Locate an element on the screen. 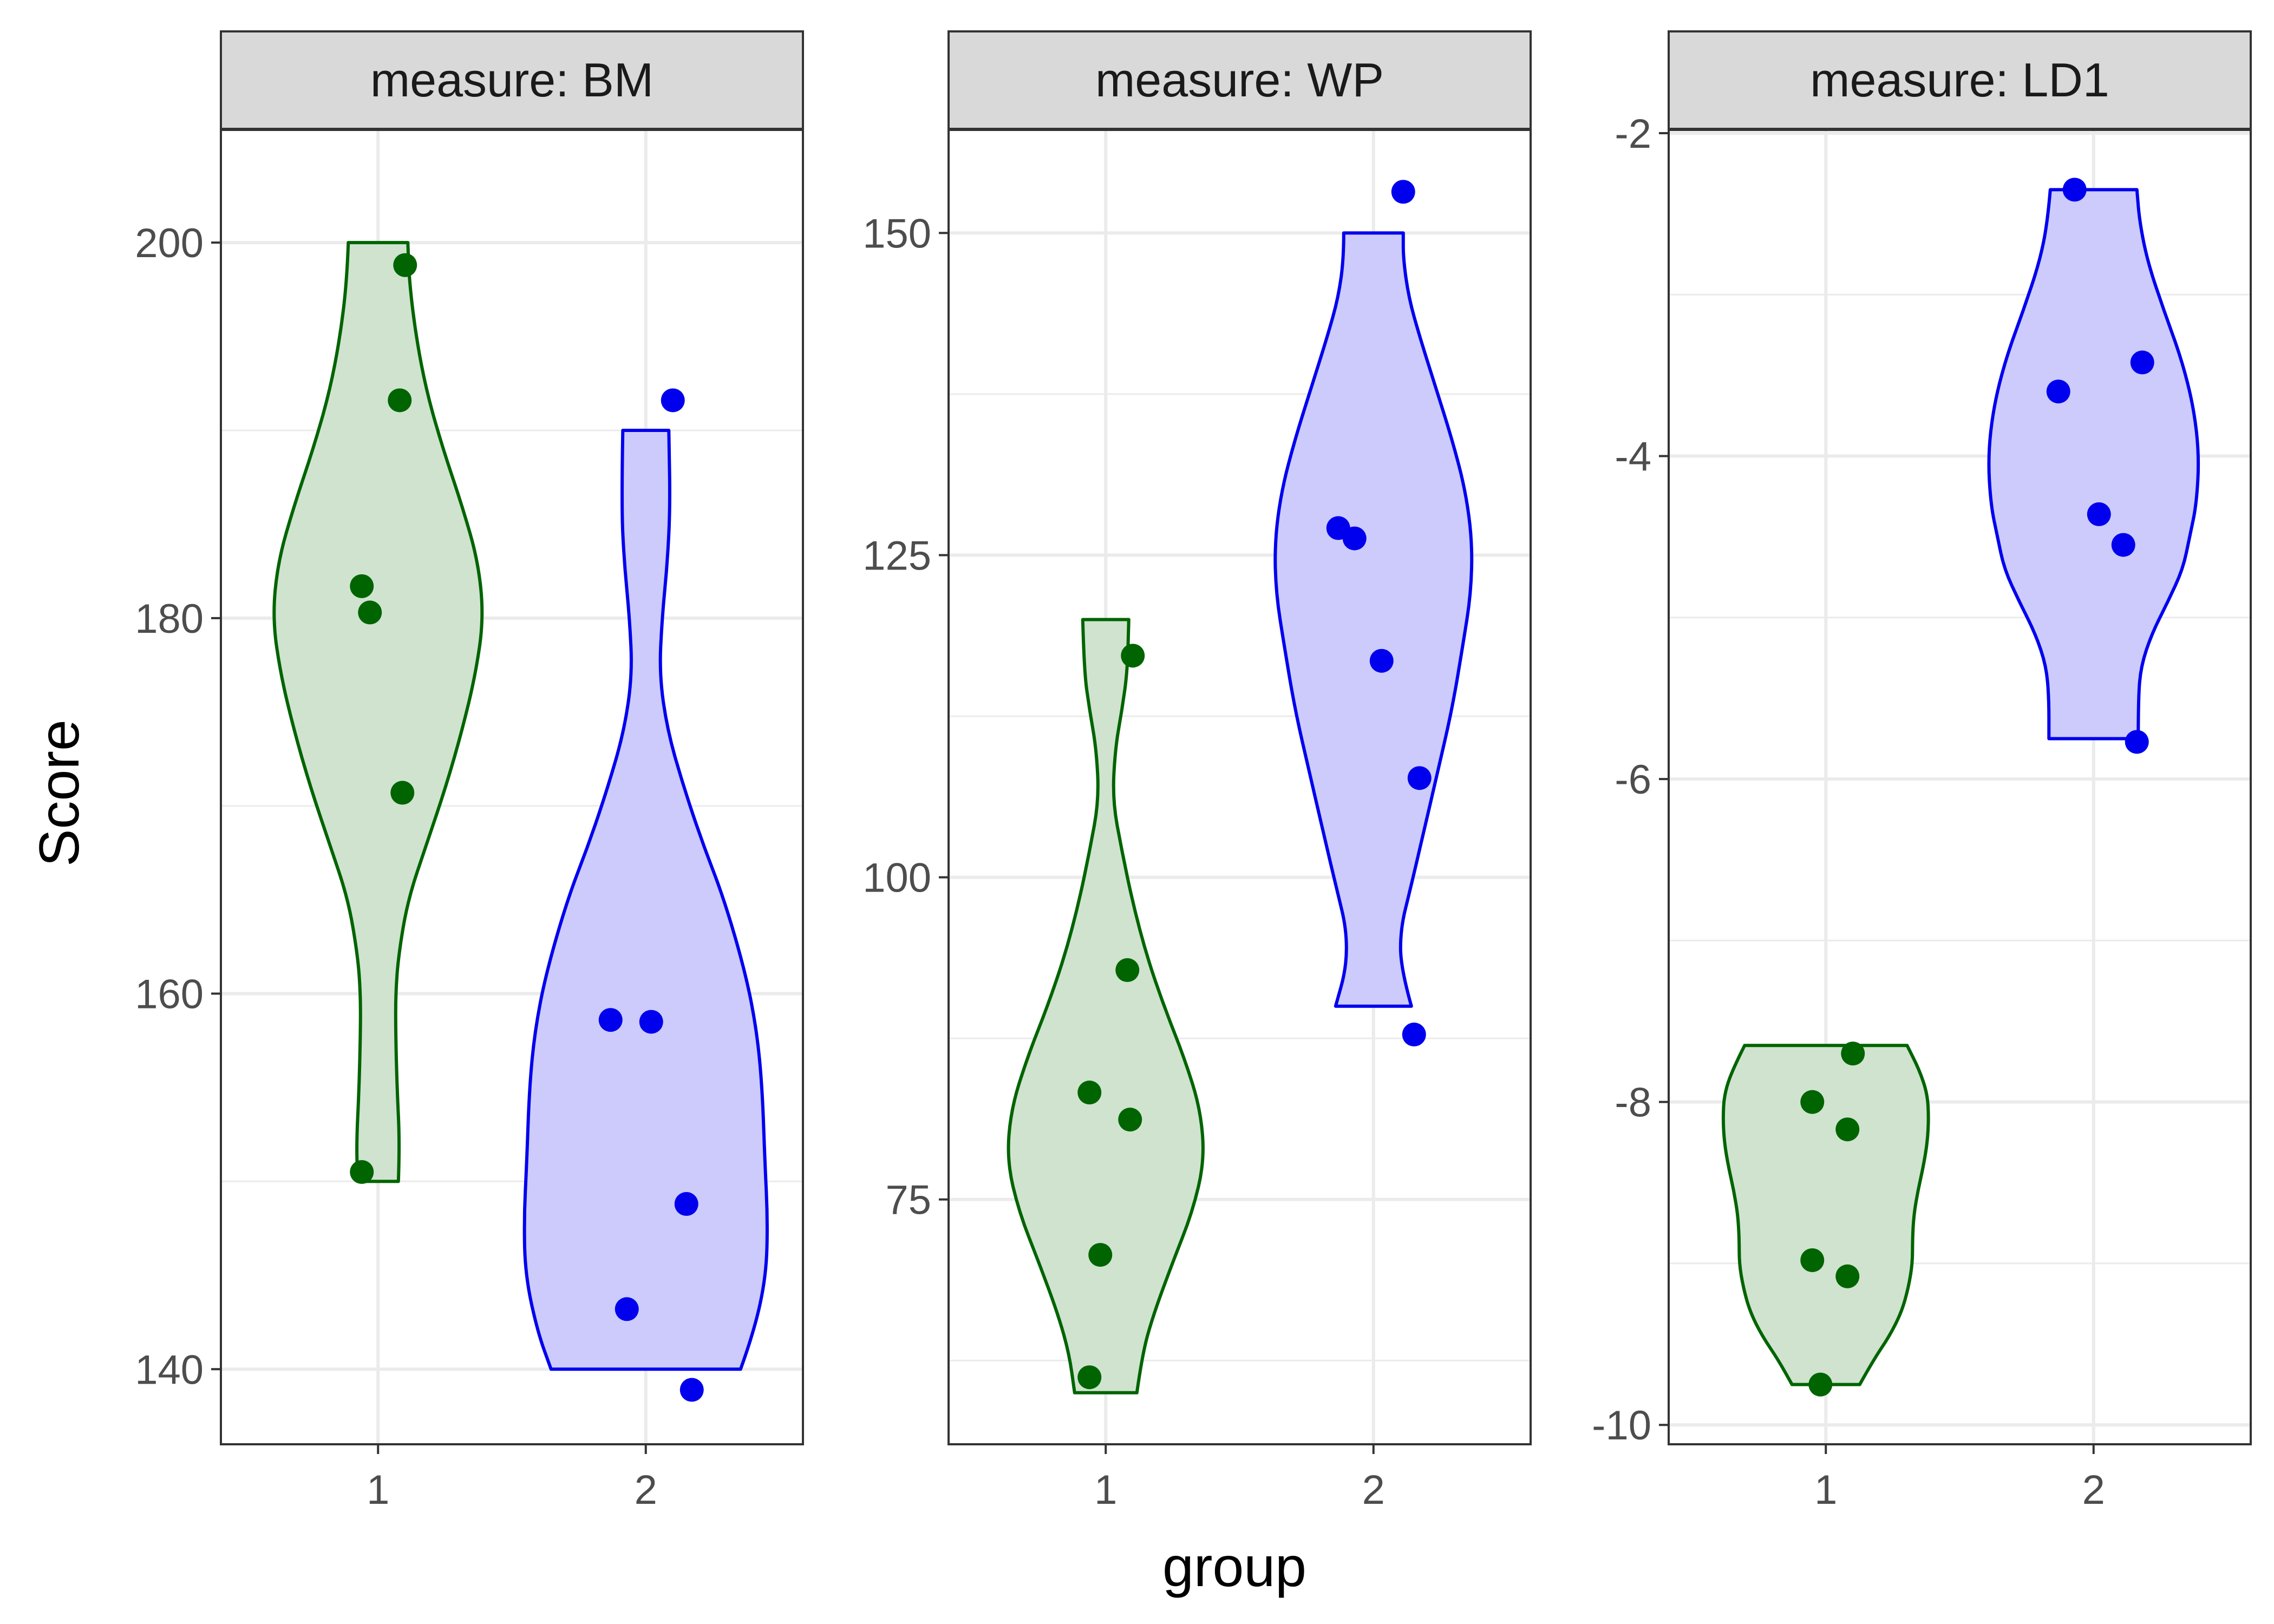  y-tick-label: -6 is located at coordinates (1633, 780).